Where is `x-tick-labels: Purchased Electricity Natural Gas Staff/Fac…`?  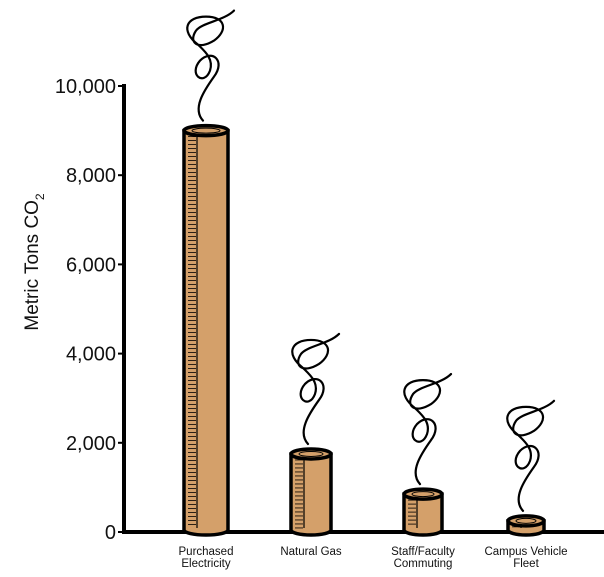 x-tick-labels: Purchased Electricity Natural Gas Staff/Fac… is located at coordinates (373, 558).